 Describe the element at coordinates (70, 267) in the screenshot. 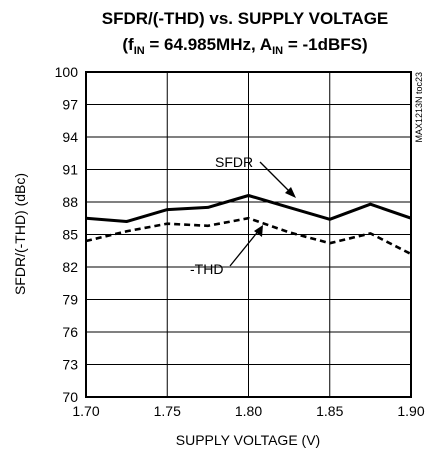

I see `y-tick-label: 82` at that location.